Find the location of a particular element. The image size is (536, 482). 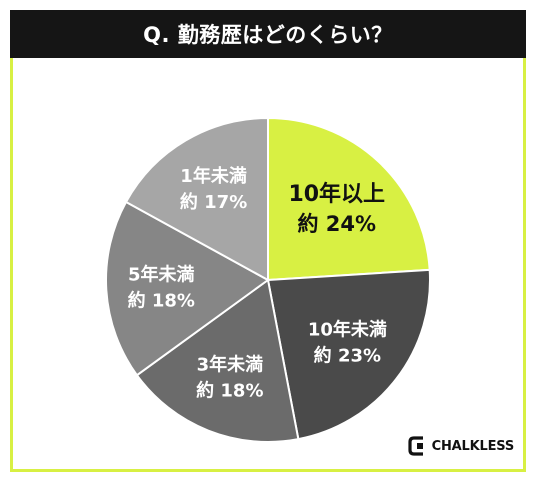

slice-value-label: 約 17% is located at coordinates (213, 202).